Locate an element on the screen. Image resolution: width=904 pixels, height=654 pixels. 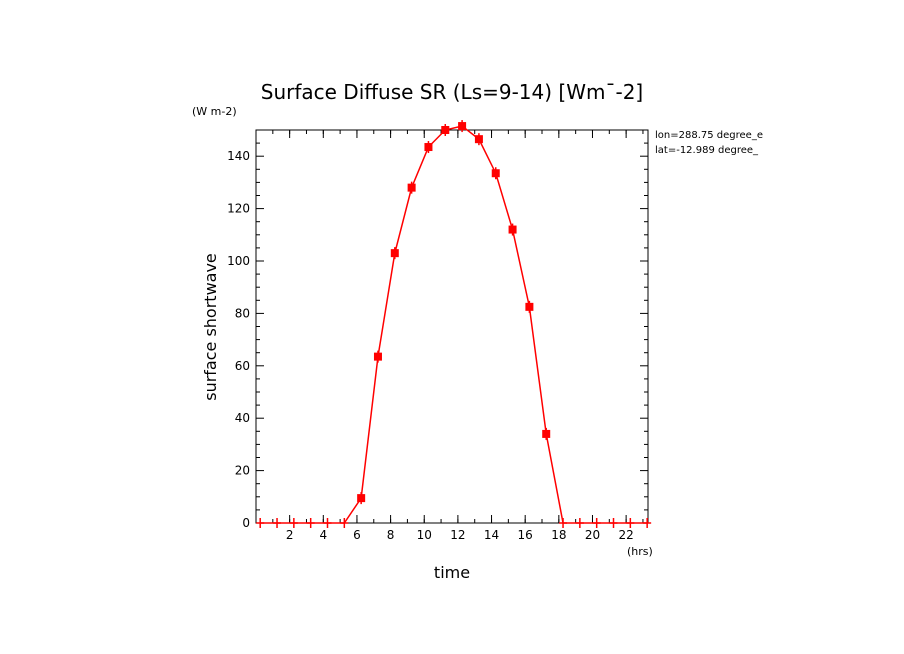
x-tick-label: 2 is located at coordinates (290, 535).